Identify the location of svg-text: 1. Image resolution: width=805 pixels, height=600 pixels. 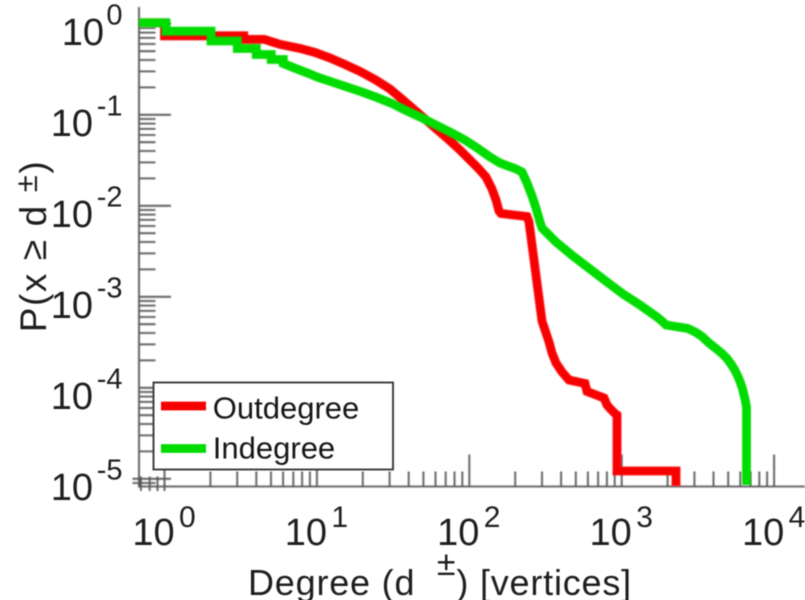
(339, 517).